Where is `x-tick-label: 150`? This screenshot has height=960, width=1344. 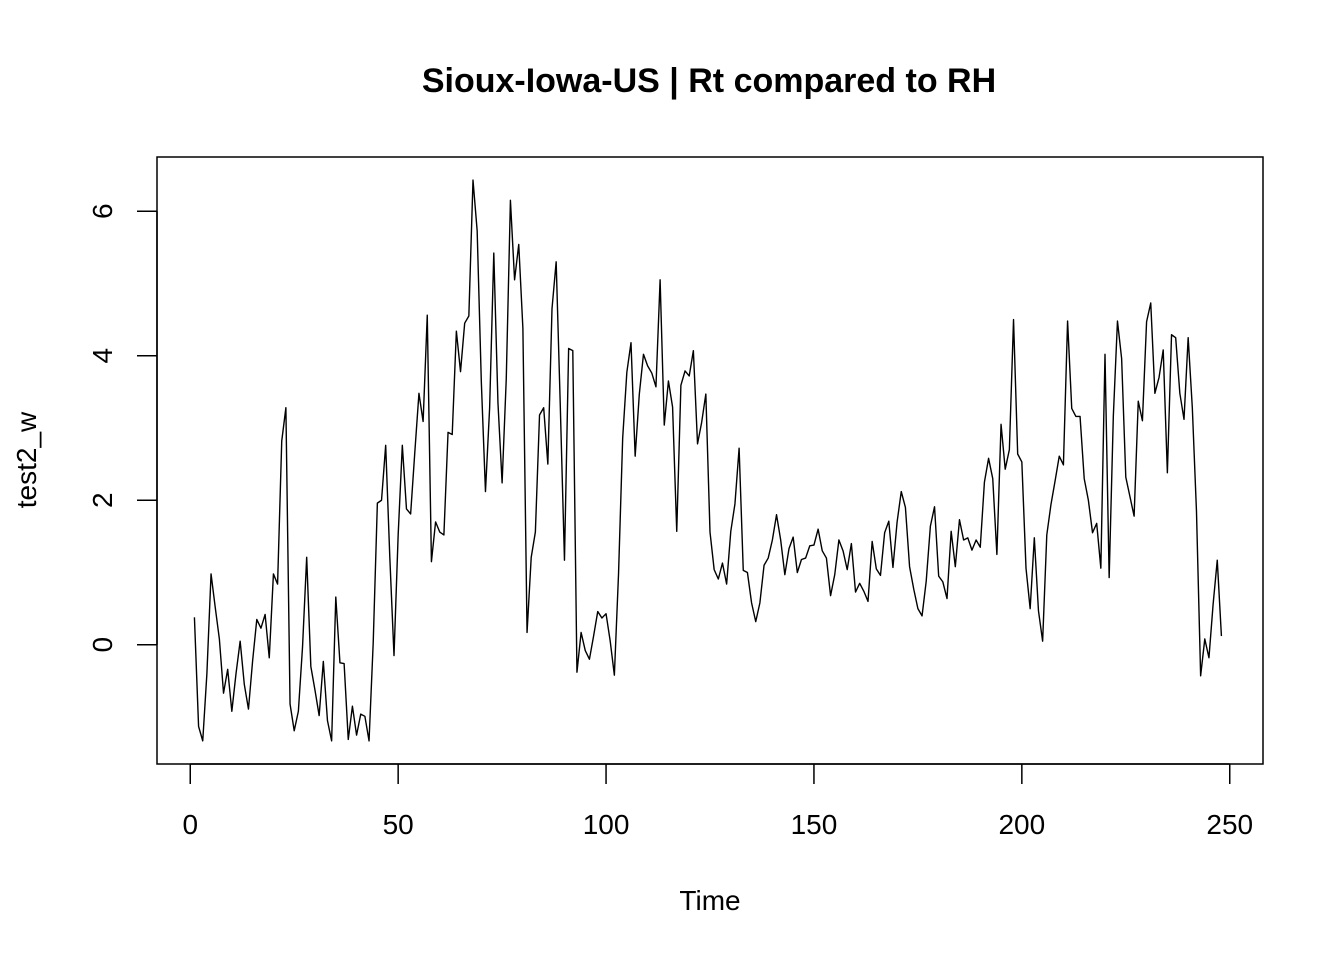 x-tick-label: 150 is located at coordinates (814, 824).